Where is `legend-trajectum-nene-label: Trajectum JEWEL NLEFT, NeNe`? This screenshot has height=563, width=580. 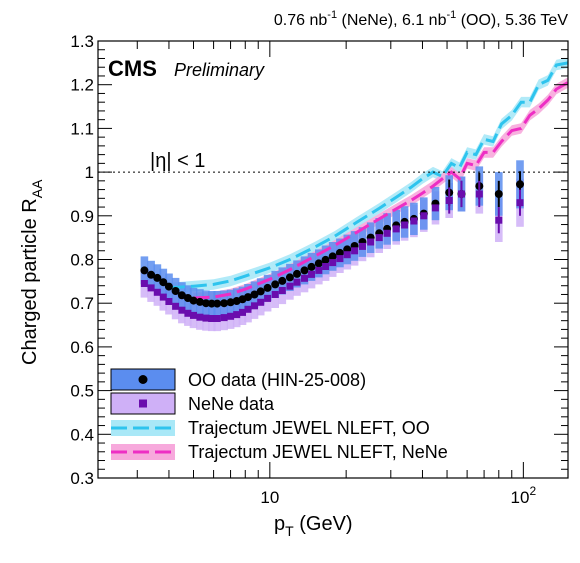
legend-trajectum-nene-label: Trajectum JEWEL NLEFT, NeNe is located at coordinates (318, 452).